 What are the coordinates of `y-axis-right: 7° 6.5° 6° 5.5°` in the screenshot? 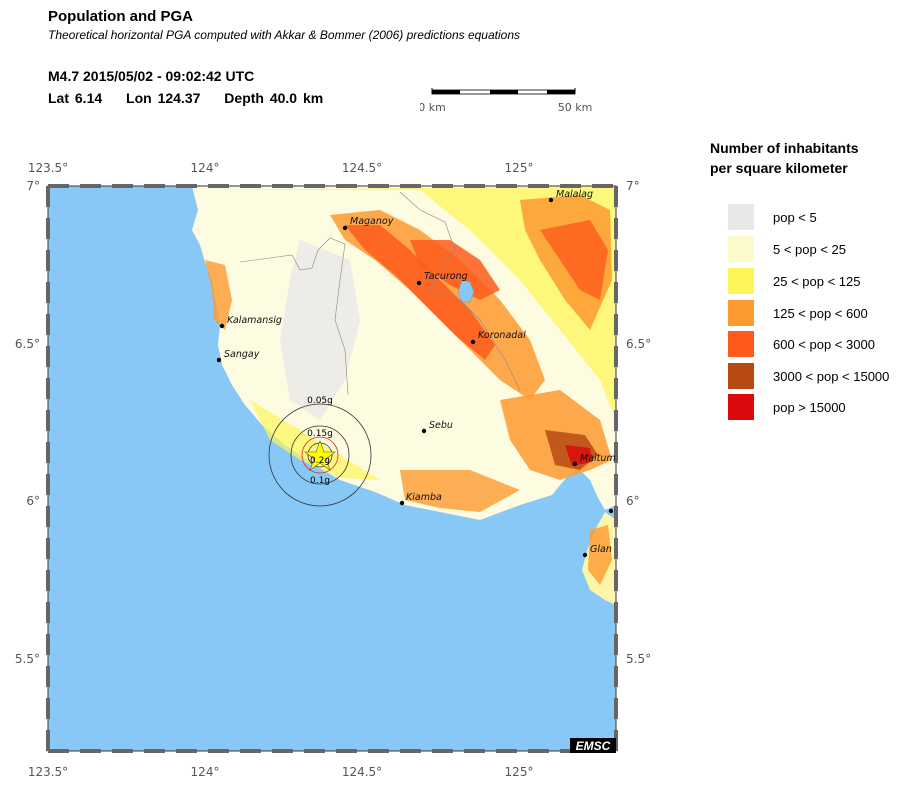 It's located at (638, 422).